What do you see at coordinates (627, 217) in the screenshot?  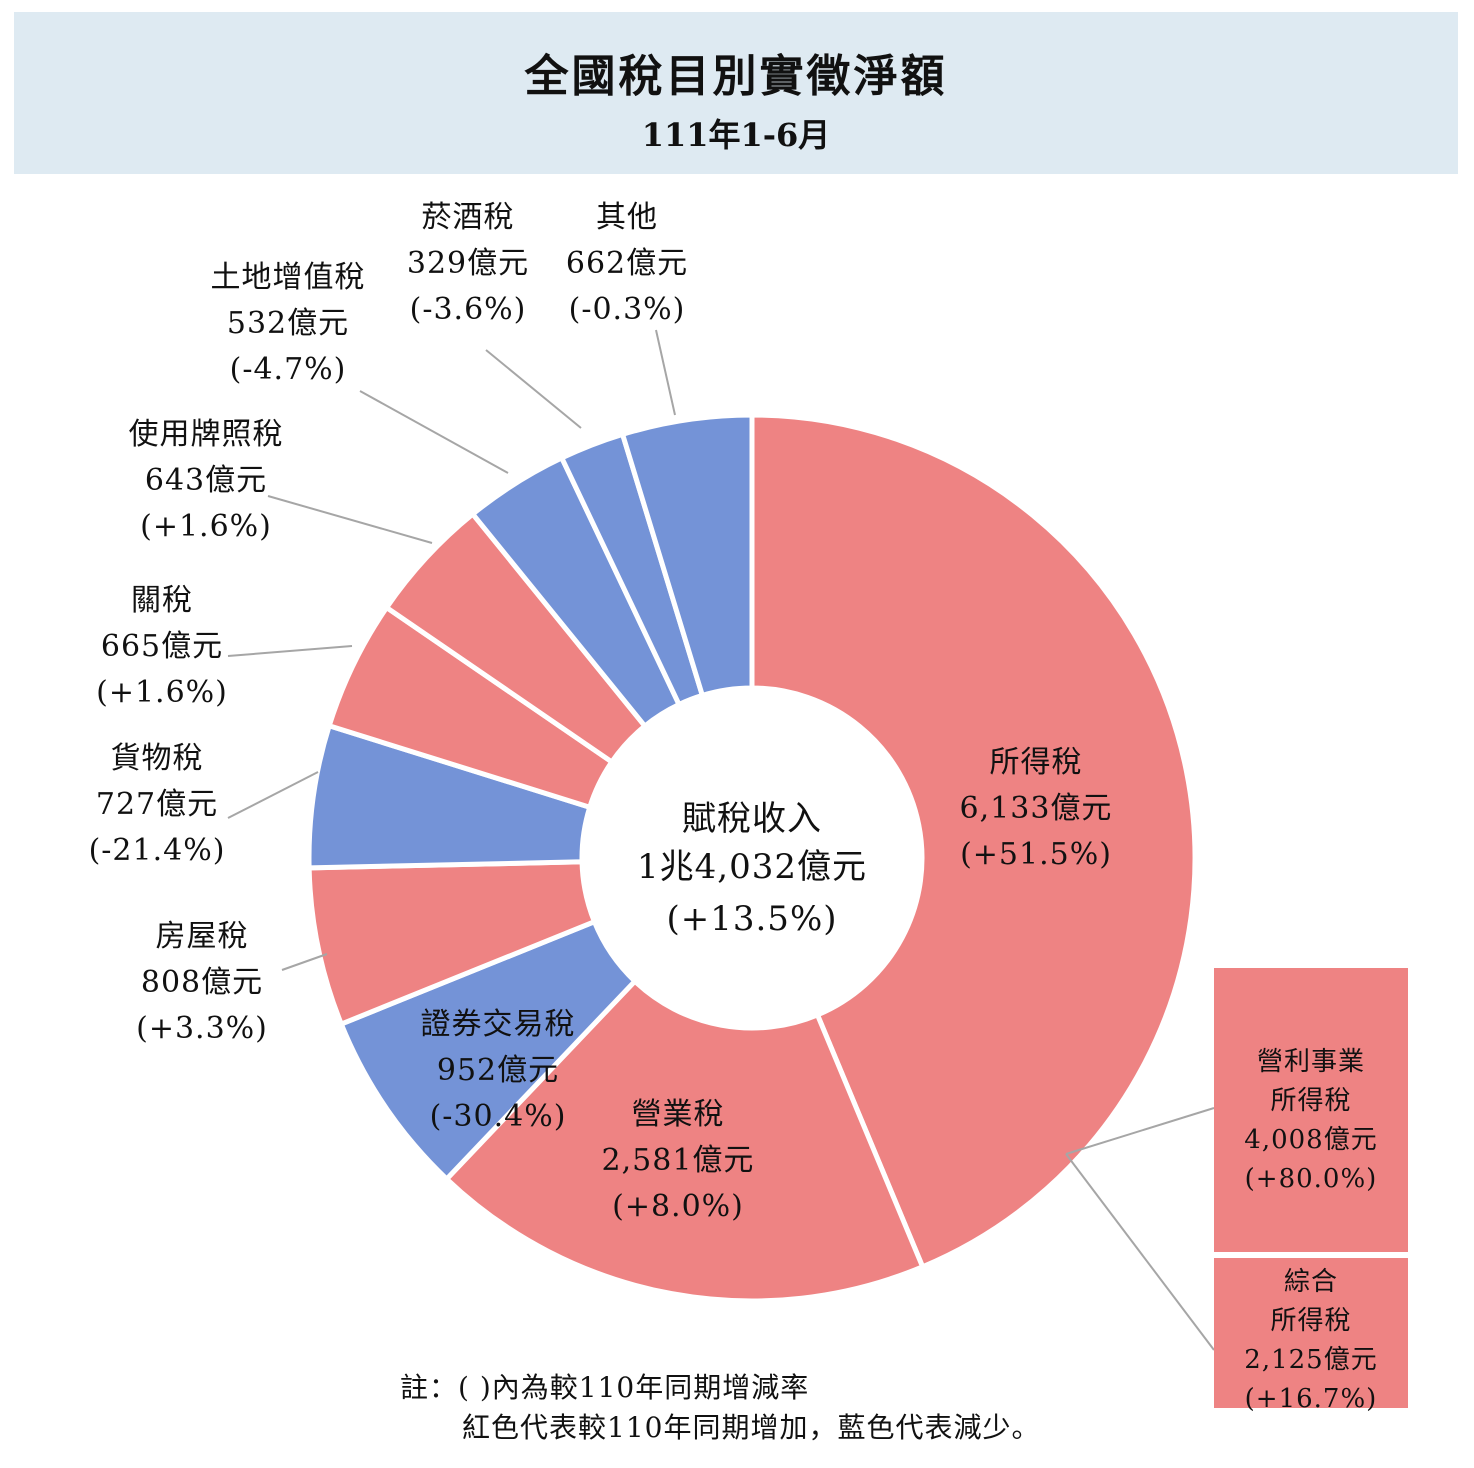 I see `label-name-10: 其他` at bounding box center [627, 217].